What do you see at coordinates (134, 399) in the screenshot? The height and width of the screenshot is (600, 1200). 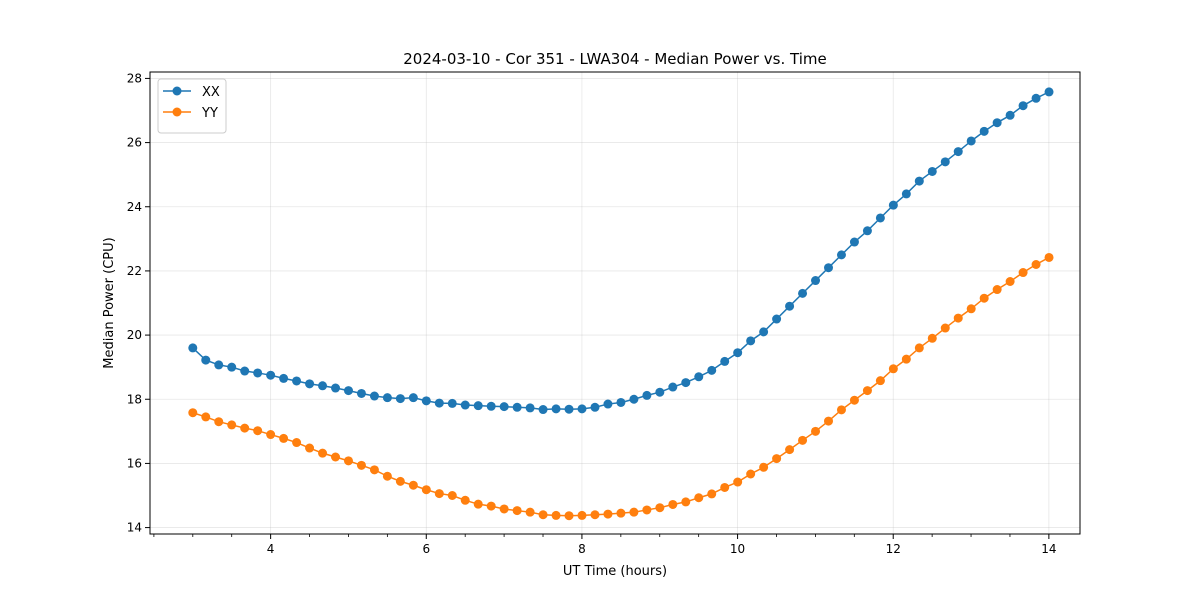 I see `y-tick-label: 18` at bounding box center [134, 399].